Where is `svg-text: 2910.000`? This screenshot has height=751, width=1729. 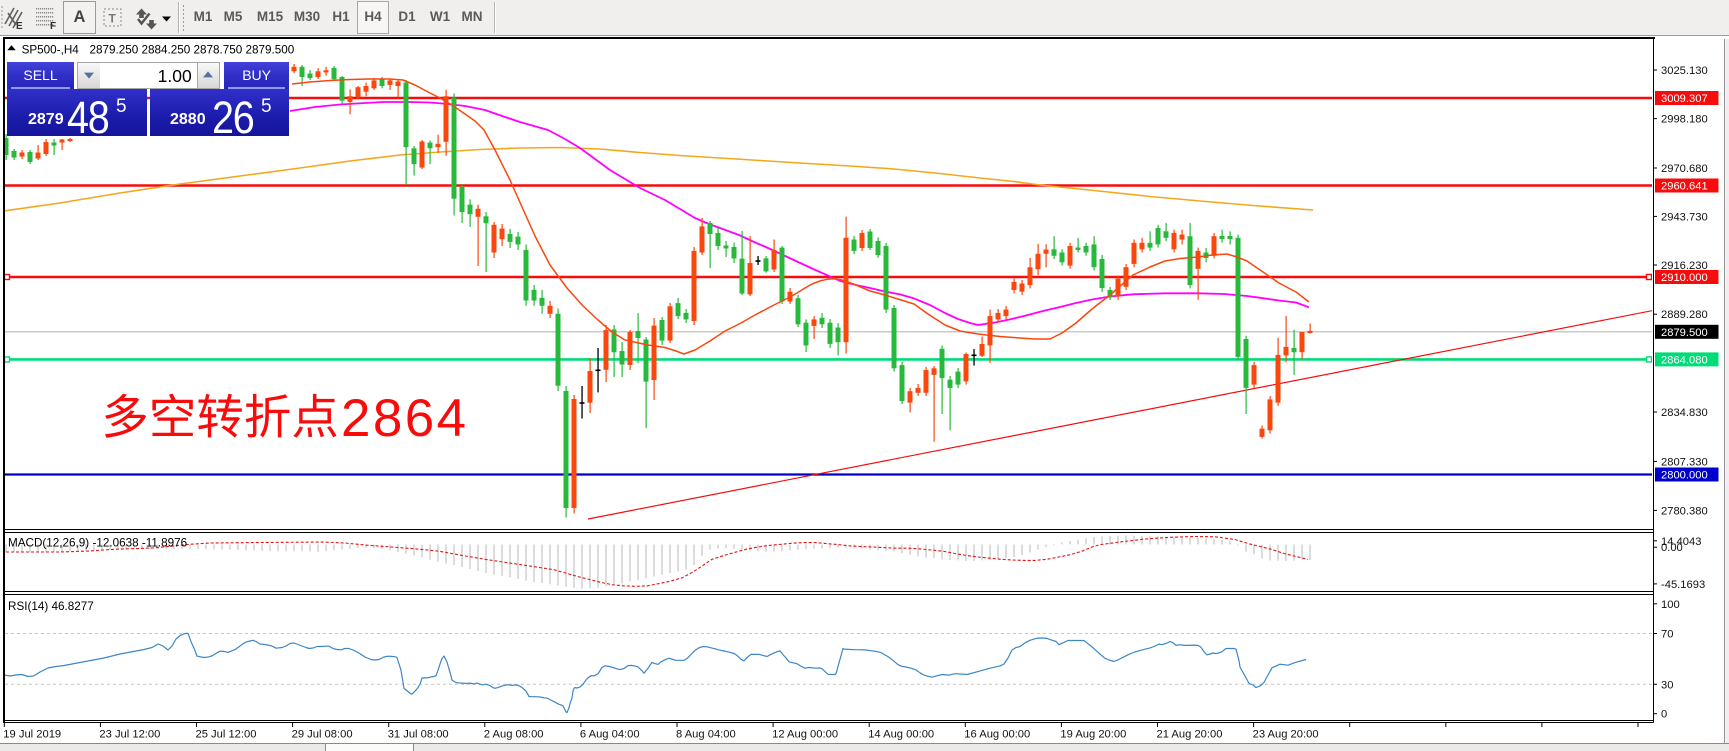 svg-text: 2910.000 is located at coordinates (1684, 278).